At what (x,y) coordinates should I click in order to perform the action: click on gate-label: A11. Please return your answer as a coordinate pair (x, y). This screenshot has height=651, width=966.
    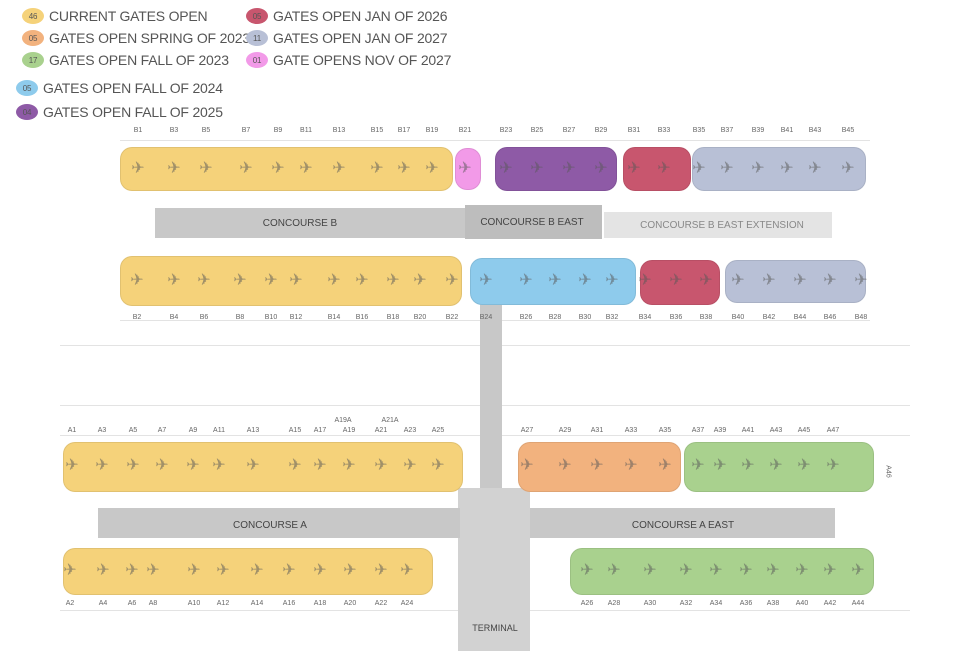
    Looking at the image, I should click on (219, 430).